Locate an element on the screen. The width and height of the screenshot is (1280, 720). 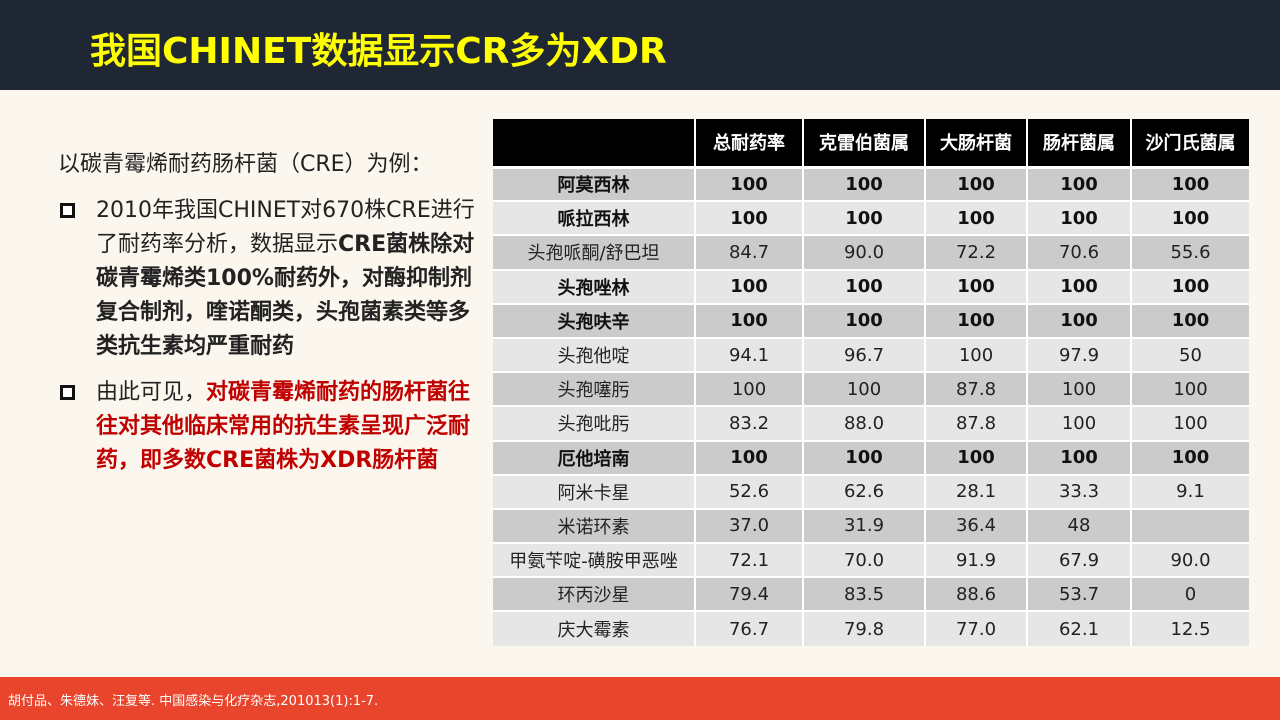
resistance-value-cell: 55.6 is located at coordinates (1190, 252).